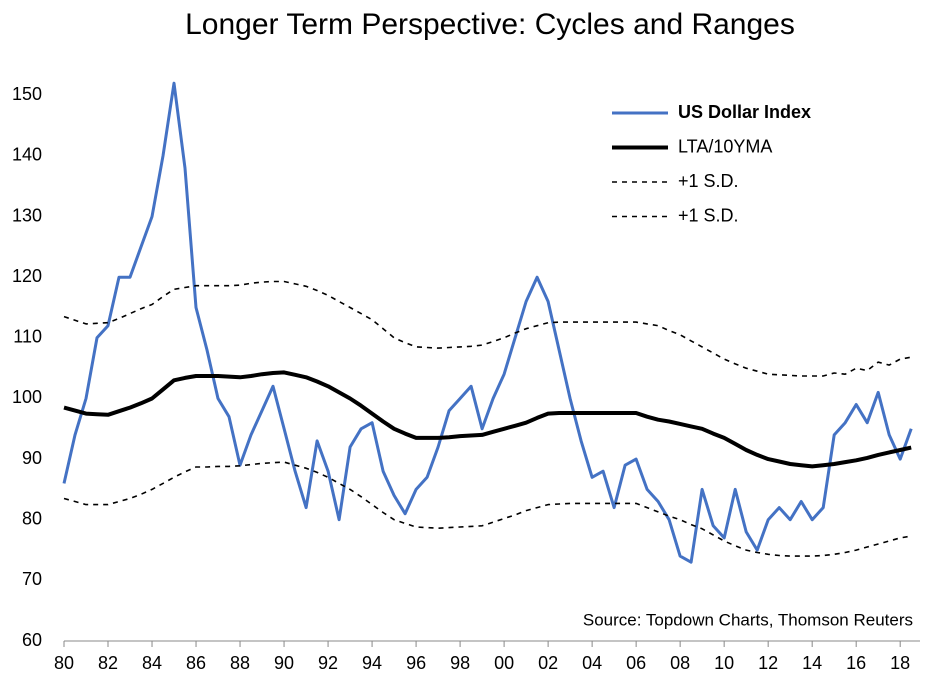 The height and width of the screenshot is (683, 937). I want to click on y-tick-label: 150, so click(27, 94).